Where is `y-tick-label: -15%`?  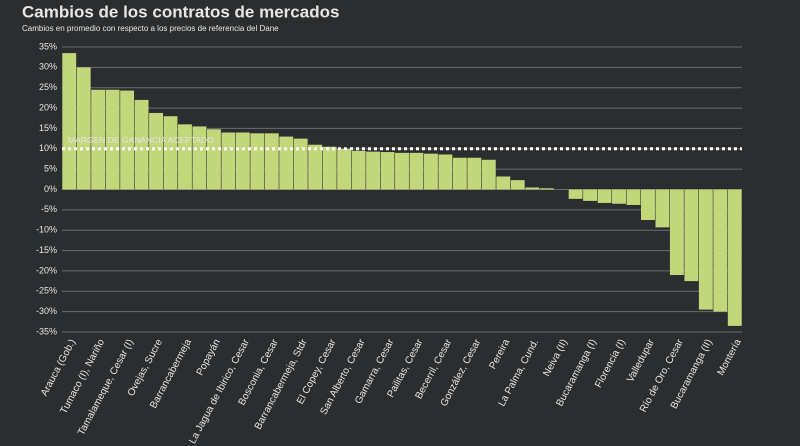
y-tick-label: -15% is located at coordinates (46, 250).